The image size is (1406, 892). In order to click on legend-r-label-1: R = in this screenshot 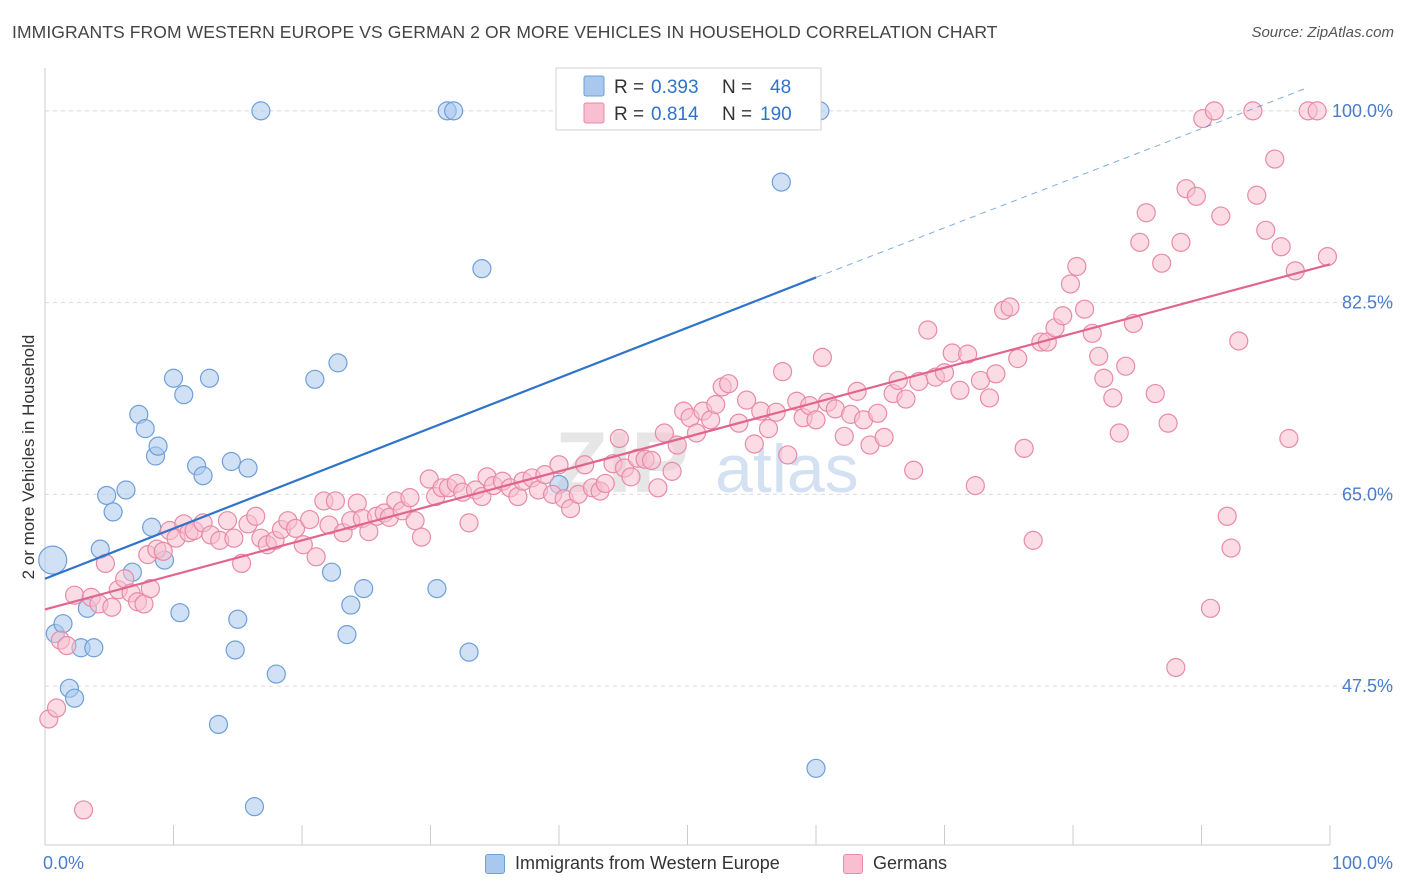, I will do `click(629, 87)`.